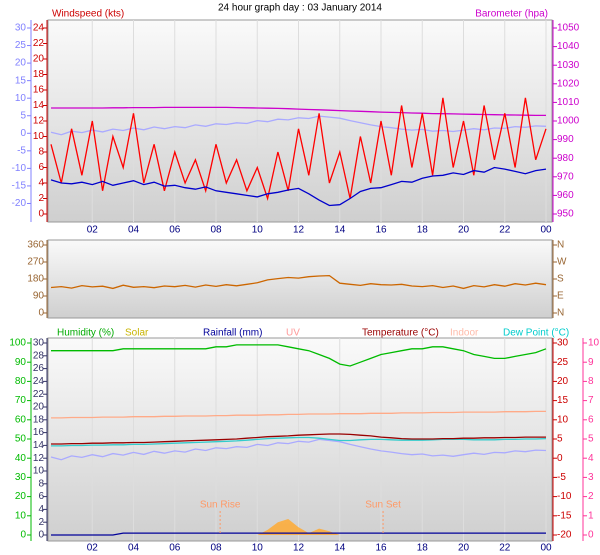 The width and height of the screenshot is (600, 555). I want to click on y-tick-label: 1010, so click(568, 102).